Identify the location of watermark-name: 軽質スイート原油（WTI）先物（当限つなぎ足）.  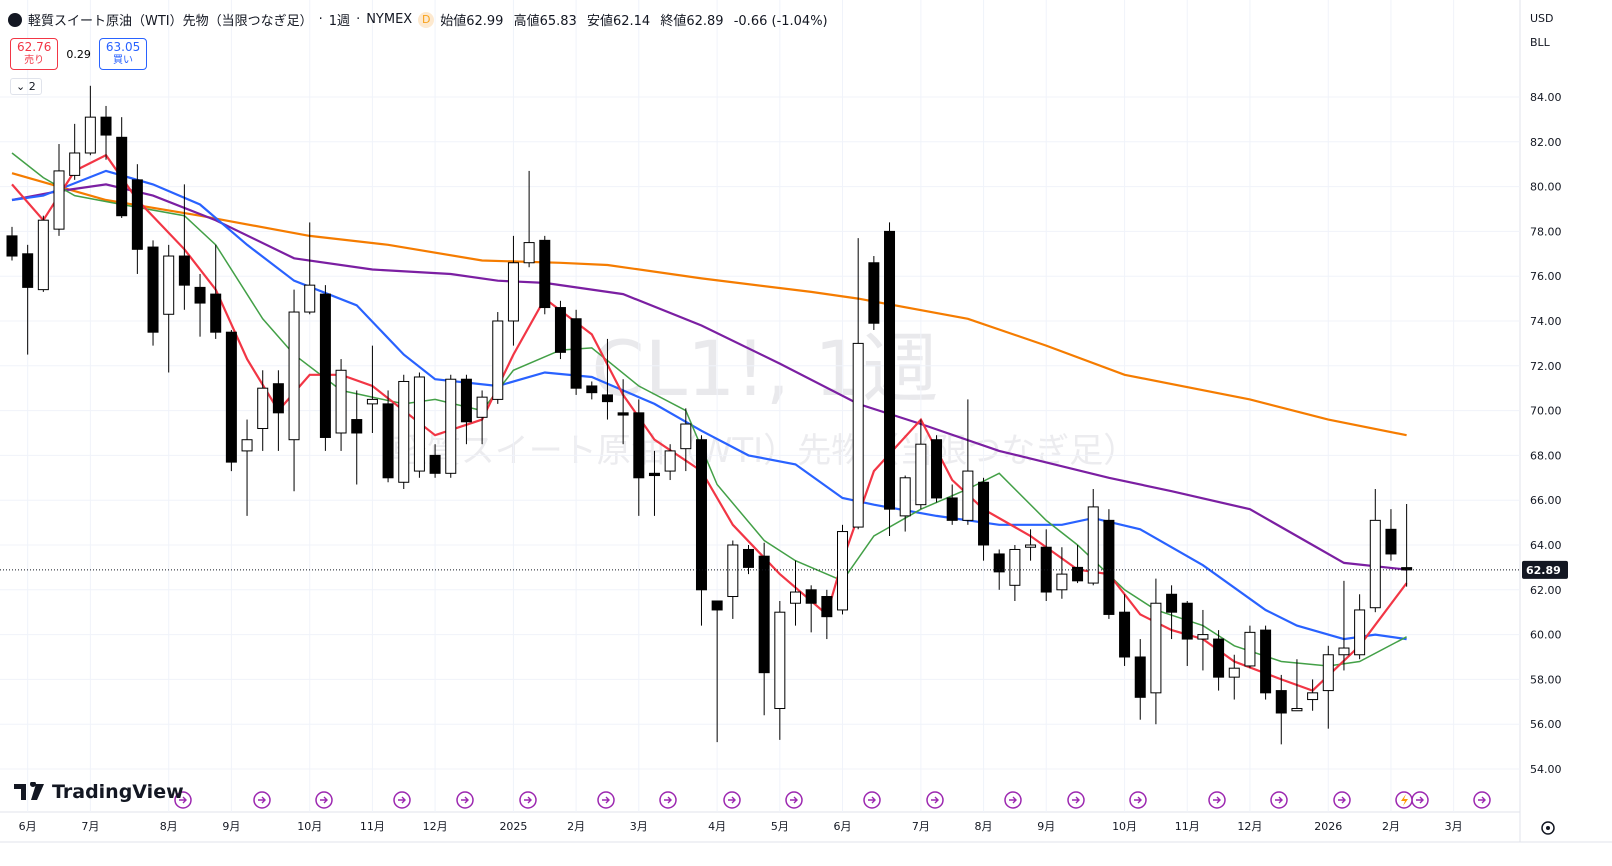
(765, 451).